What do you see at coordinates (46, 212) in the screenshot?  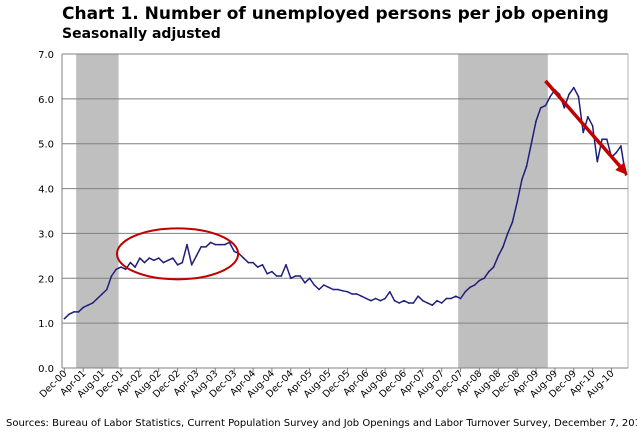 I see `y-axis-ticks: 0.0 1.0 2.0 3.0 4.0 5.0 6.0 7.0` at bounding box center [46, 212].